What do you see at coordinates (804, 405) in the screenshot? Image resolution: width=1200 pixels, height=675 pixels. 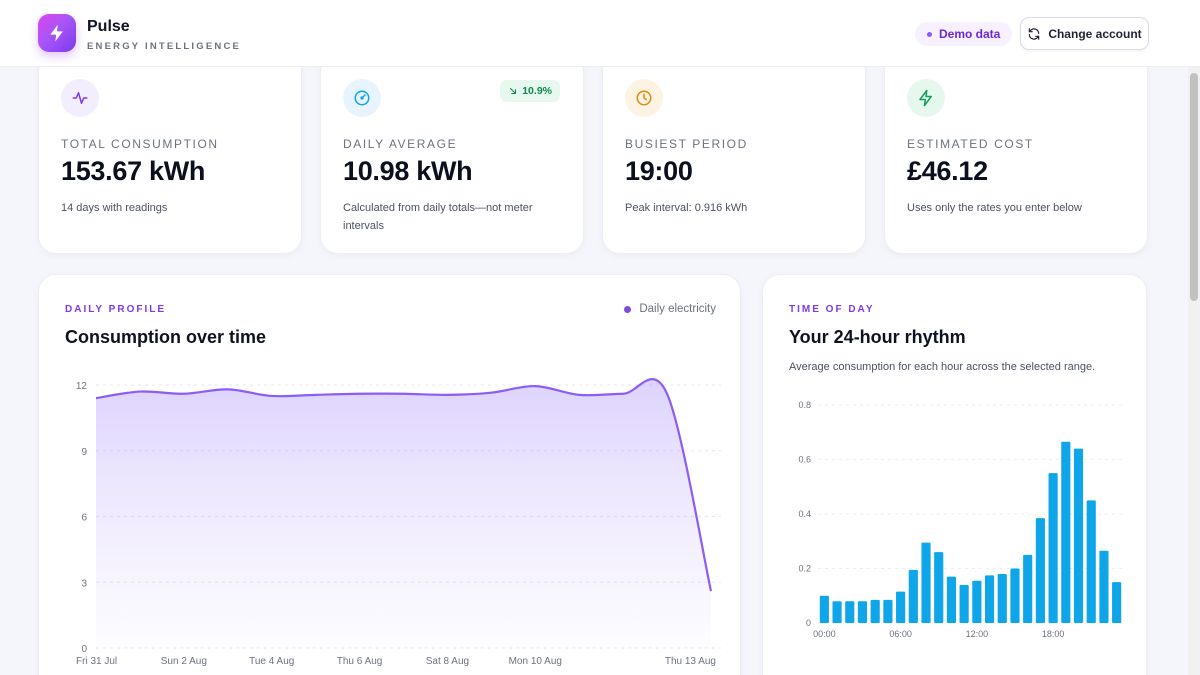 I see `y-tick-label: 0.8` at bounding box center [804, 405].